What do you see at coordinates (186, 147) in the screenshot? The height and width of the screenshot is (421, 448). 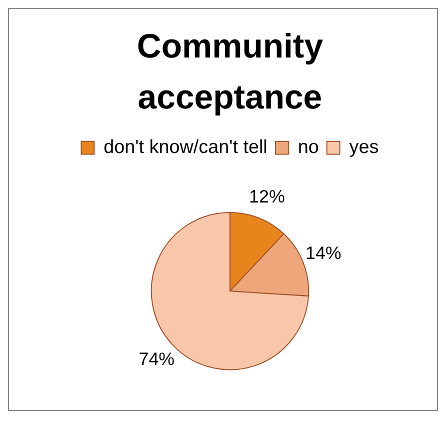 I see `legend-label: don't know/can't tell` at bounding box center [186, 147].